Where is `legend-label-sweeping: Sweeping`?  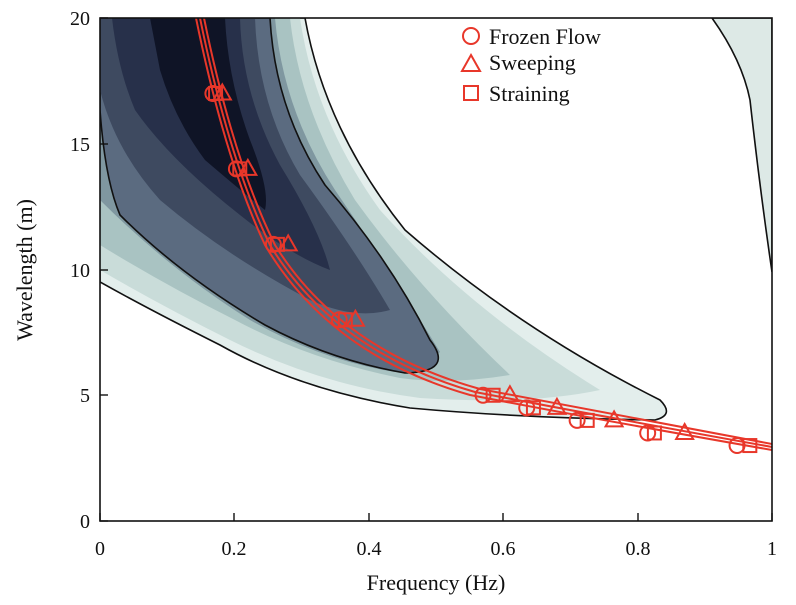 legend-label-sweeping: Sweeping is located at coordinates (532, 62).